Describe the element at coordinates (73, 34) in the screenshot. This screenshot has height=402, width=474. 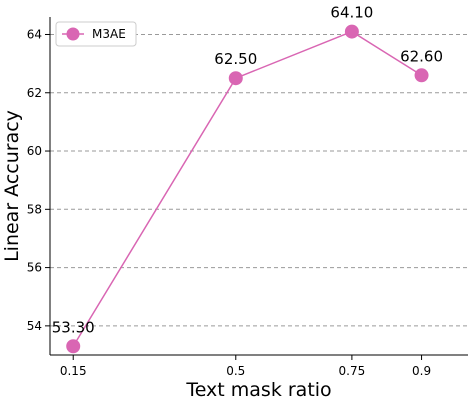
I see `legend-marker` at that location.